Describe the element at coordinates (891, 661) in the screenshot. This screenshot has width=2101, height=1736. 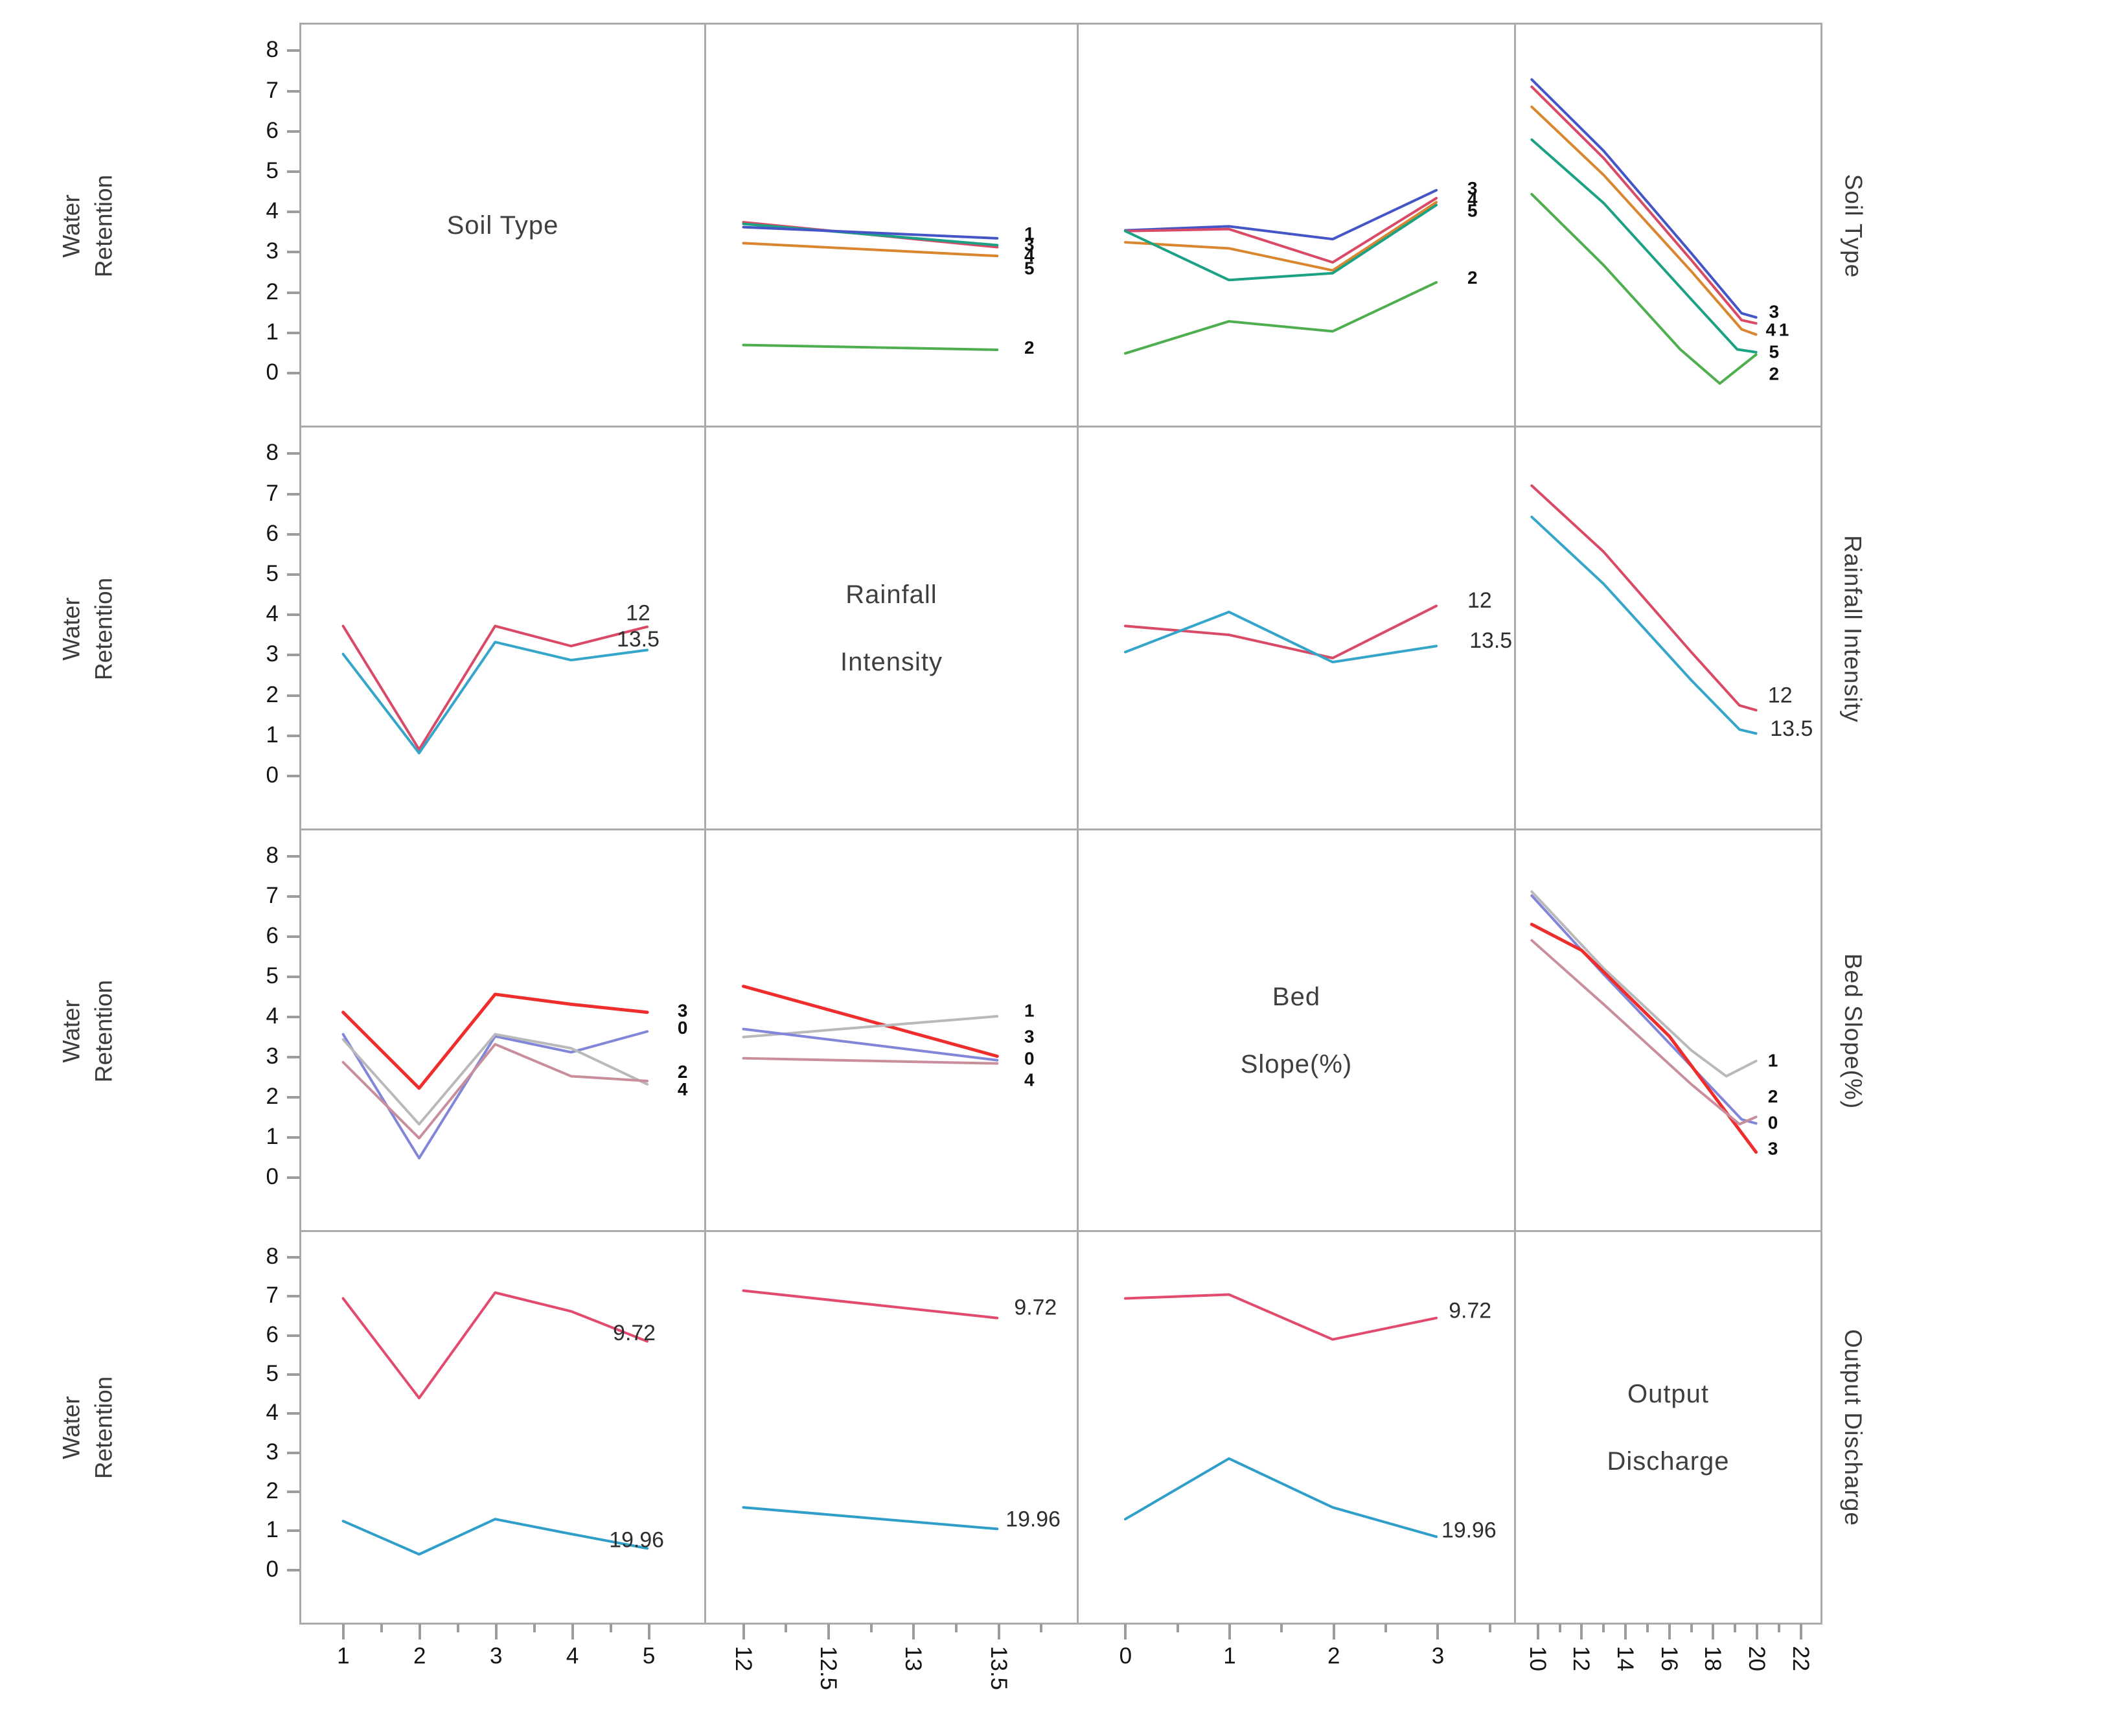
I see `diagonal-factor-label-line: Intensity` at that location.